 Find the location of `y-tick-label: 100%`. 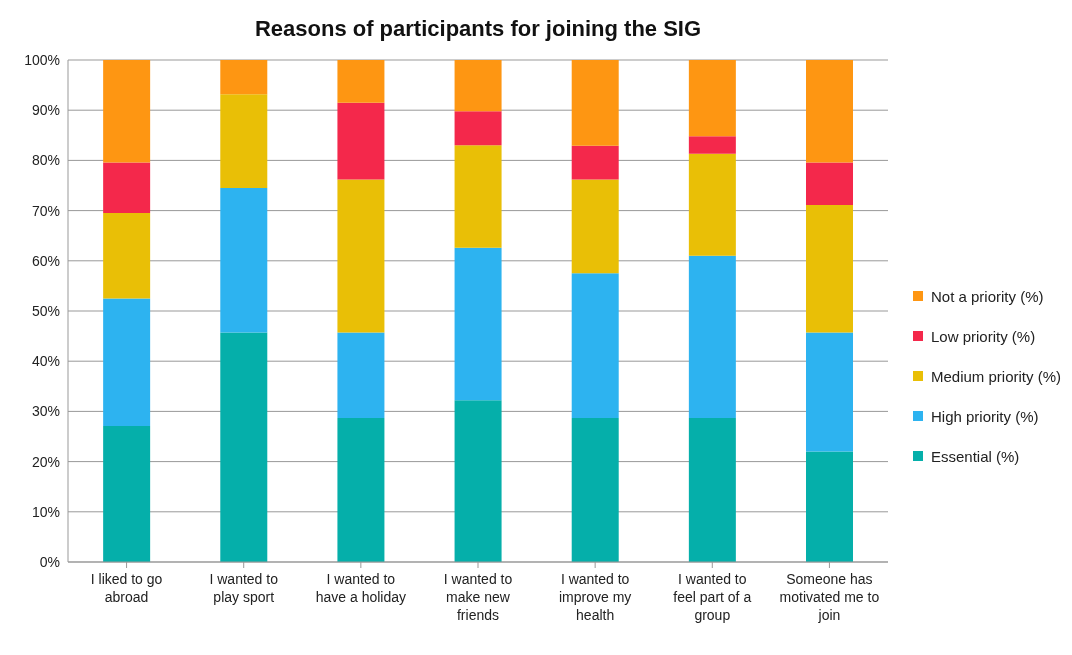

y-tick-label: 100% is located at coordinates (42, 59).